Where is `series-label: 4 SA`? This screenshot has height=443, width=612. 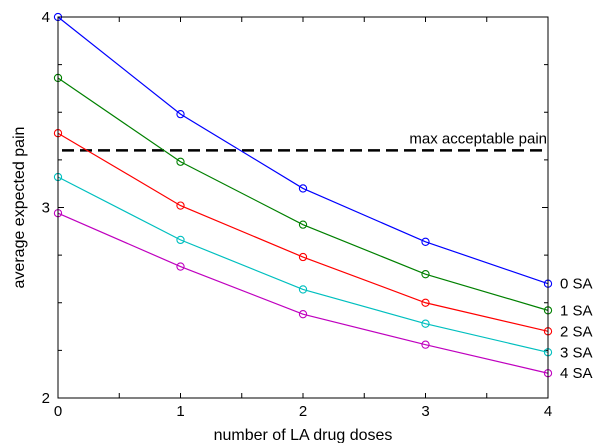
series-label: 4 SA is located at coordinates (576, 373).